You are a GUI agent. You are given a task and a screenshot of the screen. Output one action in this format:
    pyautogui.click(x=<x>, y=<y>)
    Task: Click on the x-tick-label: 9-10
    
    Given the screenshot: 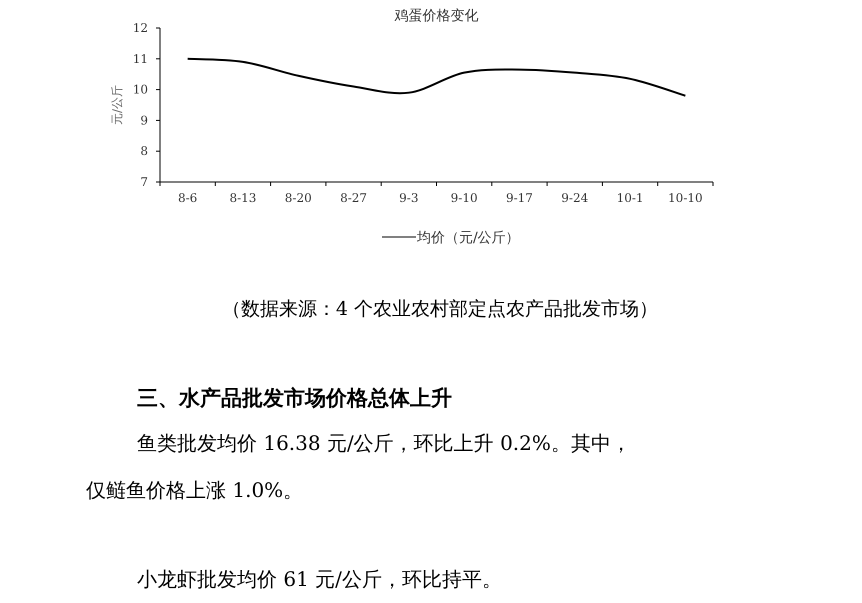 What is the action you would take?
    pyautogui.click(x=464, y=198)
    